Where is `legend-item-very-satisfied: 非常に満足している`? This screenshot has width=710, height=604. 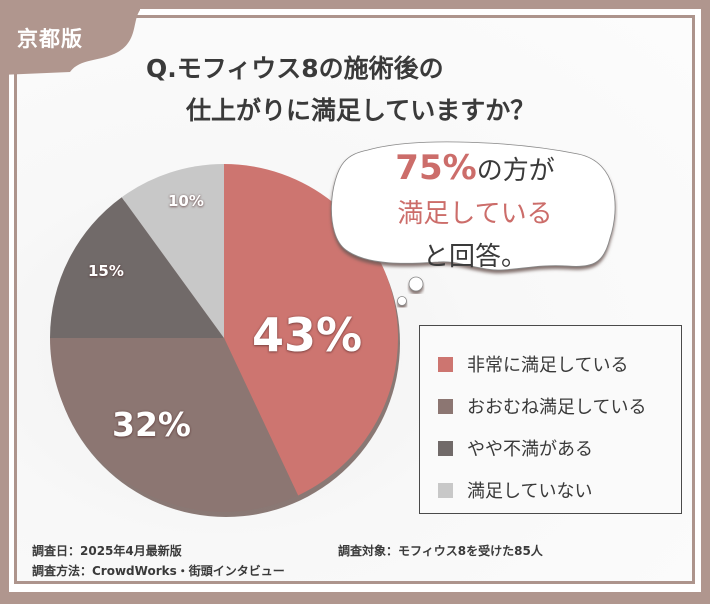 legend-item-very-satisfied: 非常に満足している is located at coordinates (559, 364).